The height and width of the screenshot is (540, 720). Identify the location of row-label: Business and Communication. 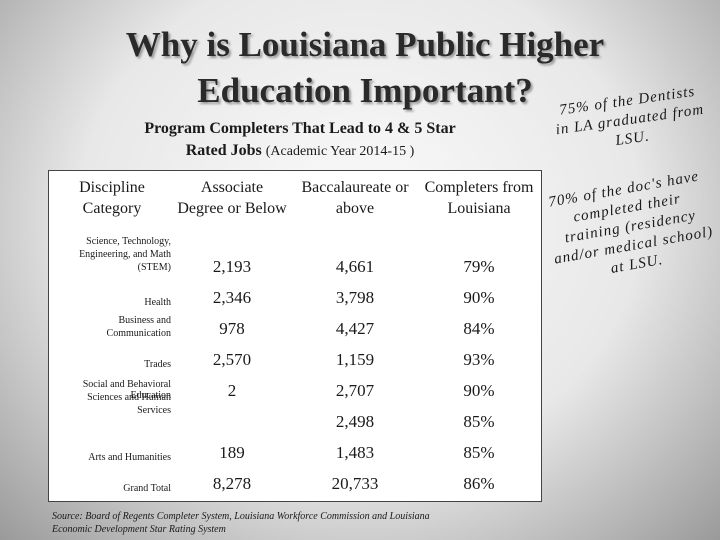
(138, 327).